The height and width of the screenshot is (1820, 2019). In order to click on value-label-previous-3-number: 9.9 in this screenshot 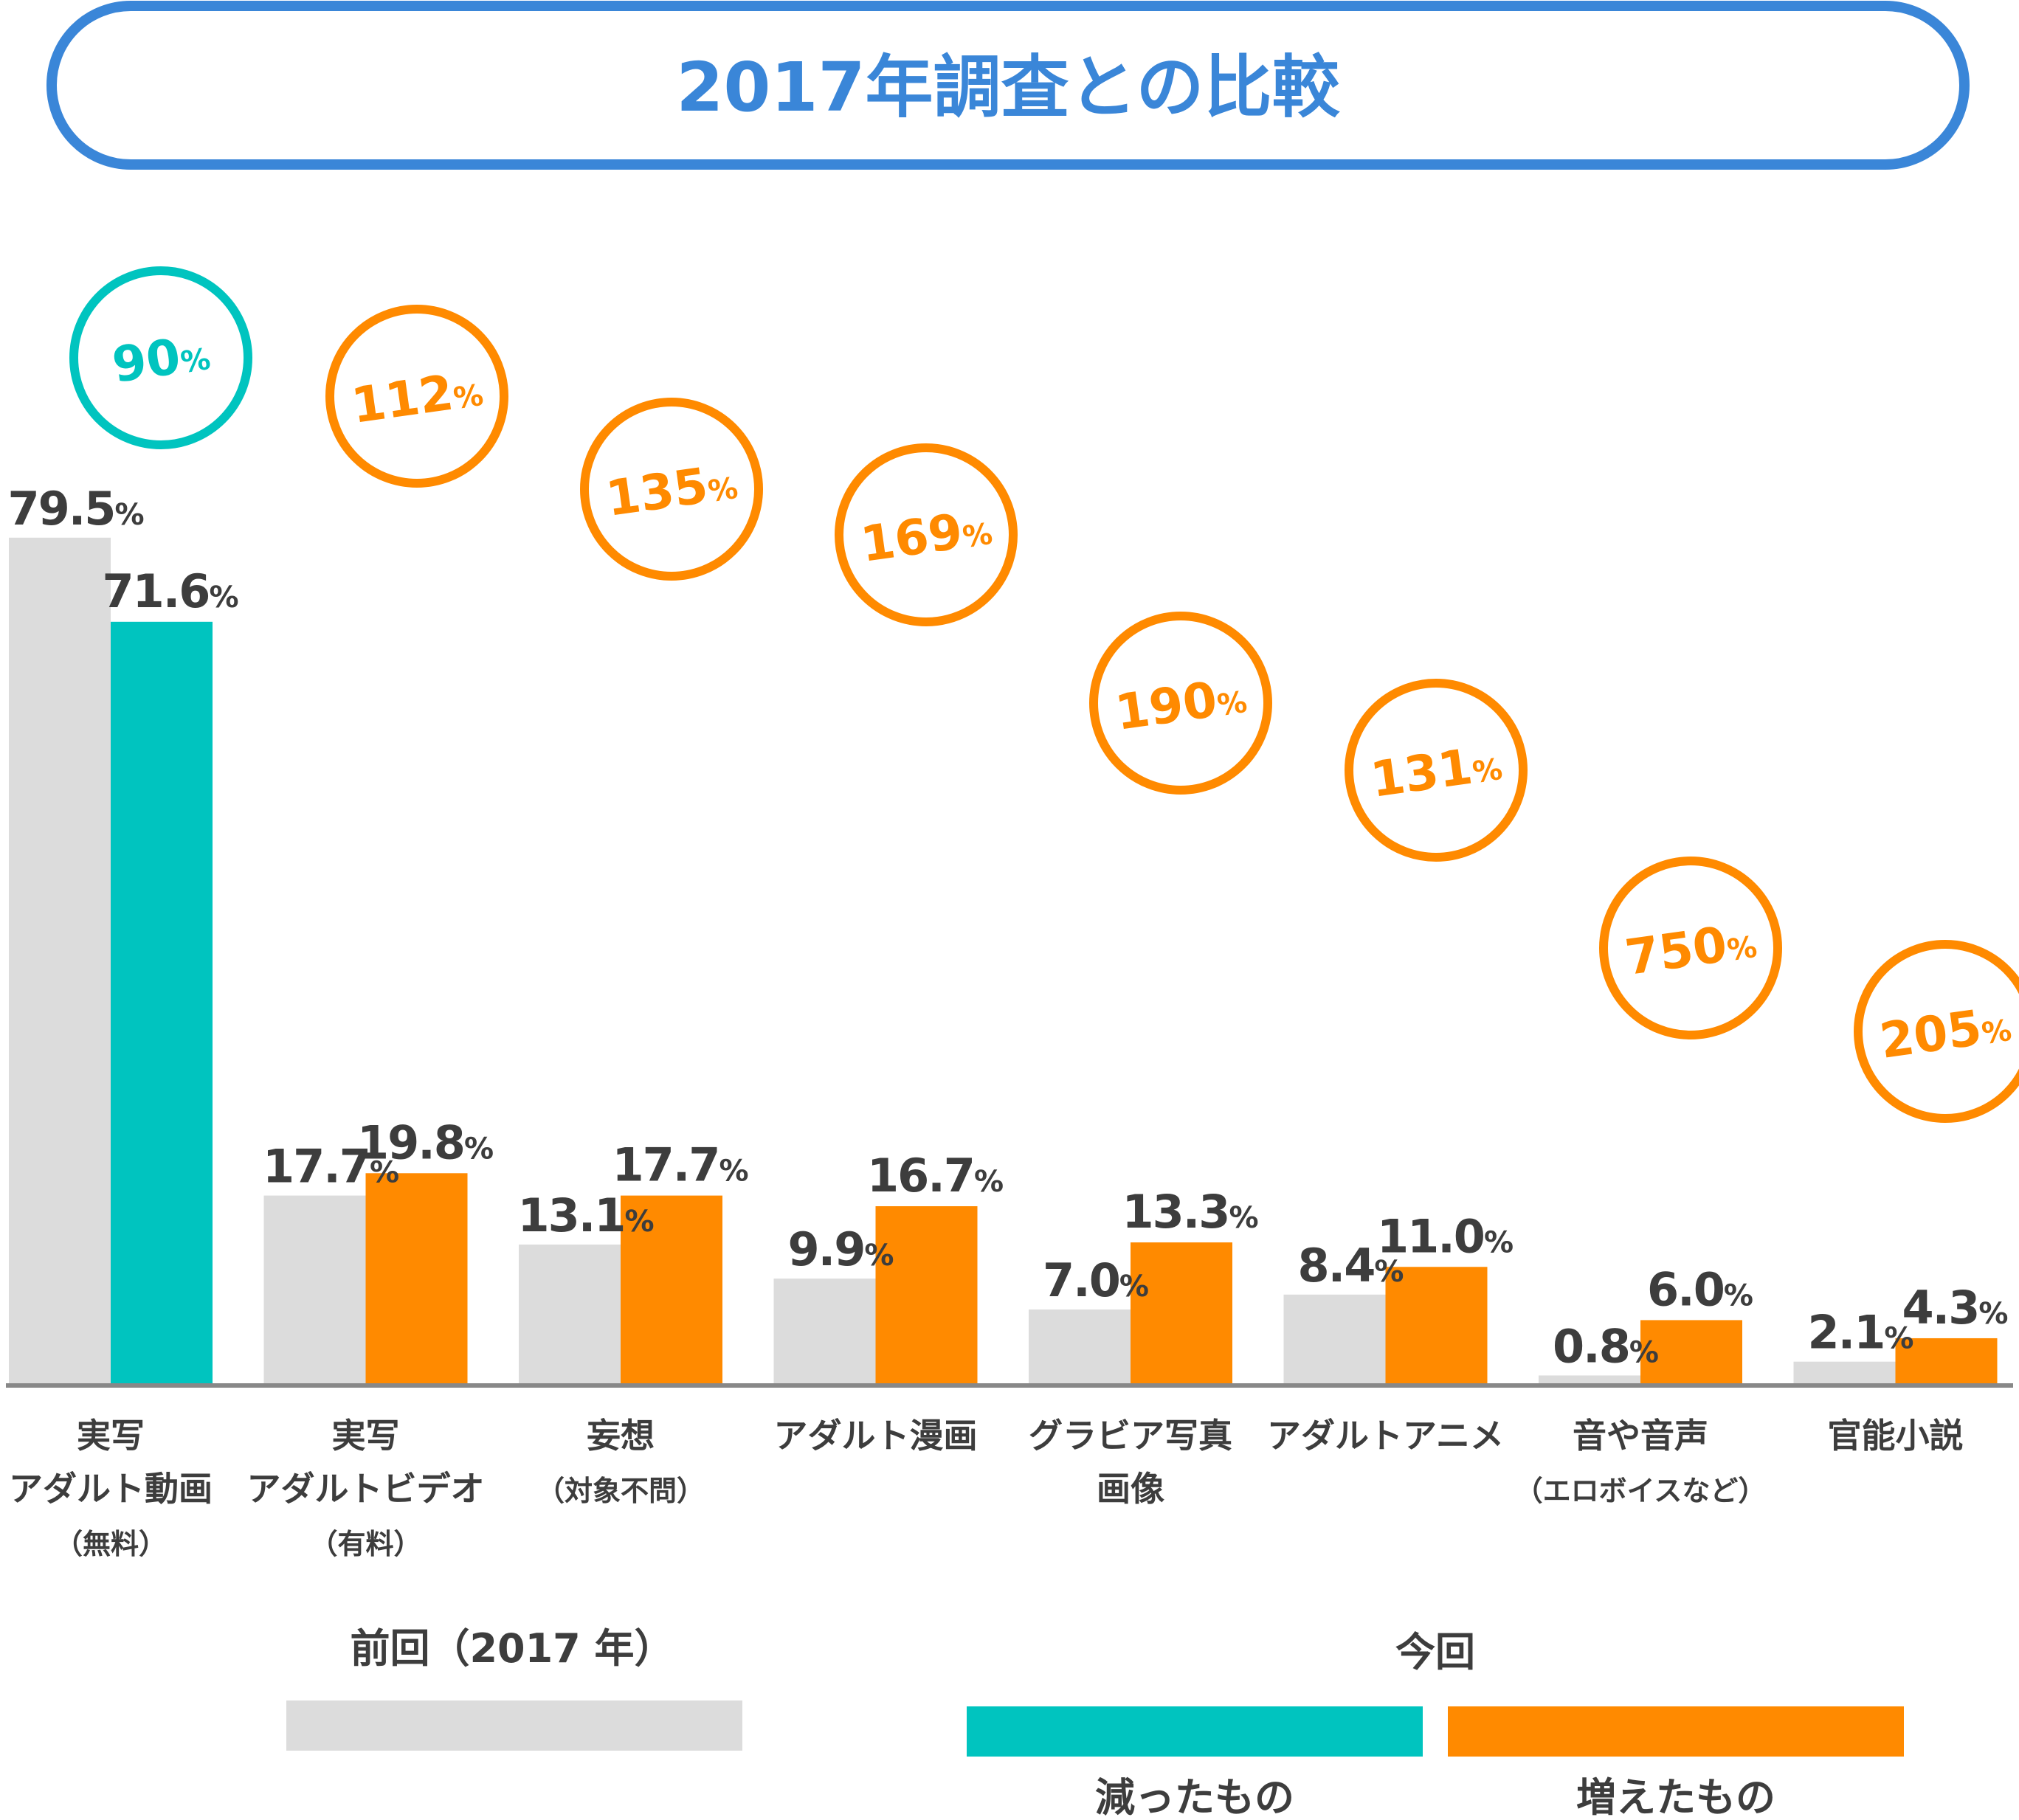, I will do `click(826, 1249)`.